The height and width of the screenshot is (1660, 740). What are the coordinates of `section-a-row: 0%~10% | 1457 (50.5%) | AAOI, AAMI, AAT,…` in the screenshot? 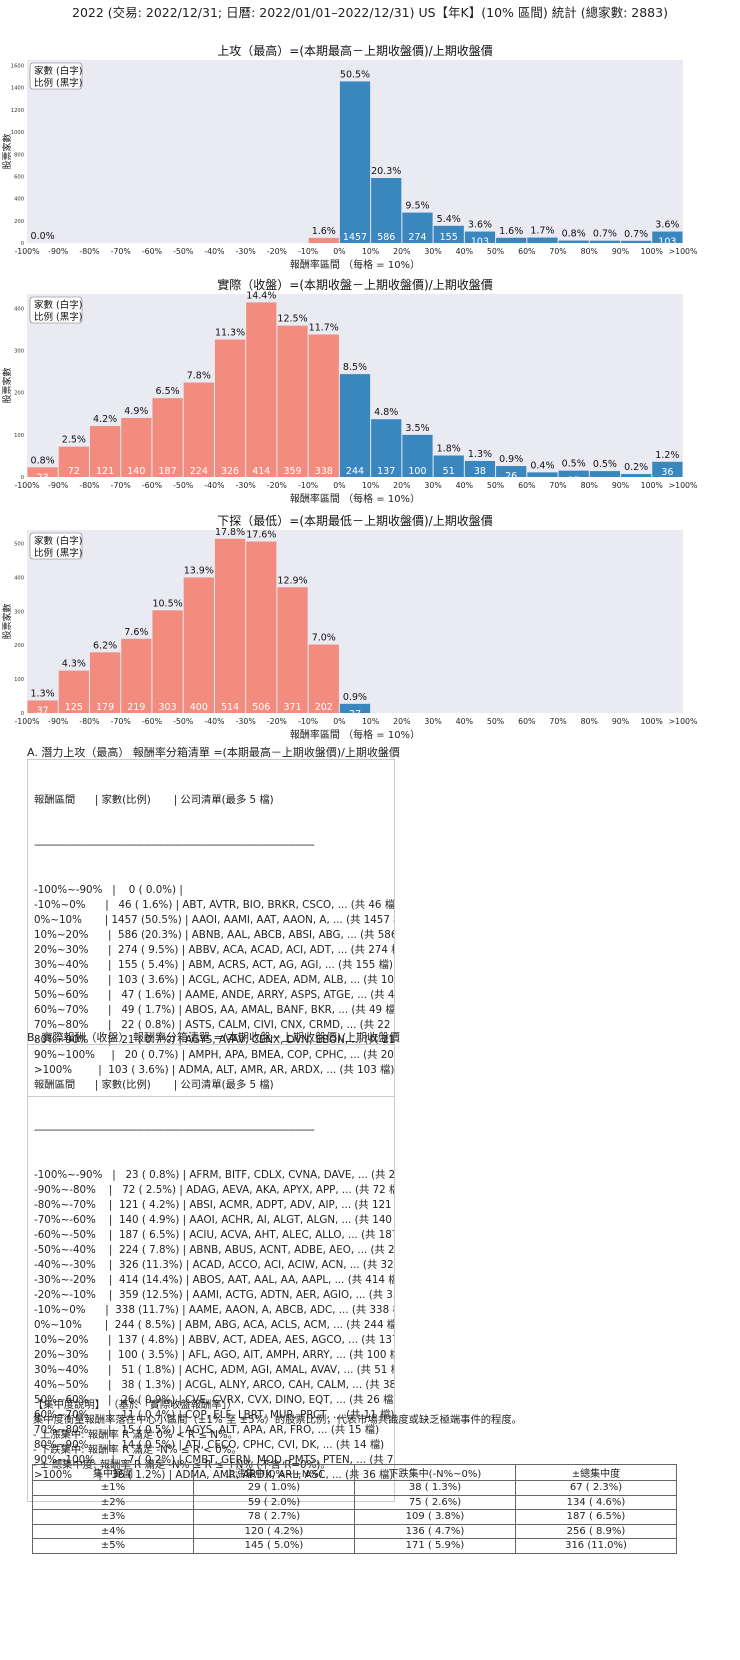 It's located at (214, 920).